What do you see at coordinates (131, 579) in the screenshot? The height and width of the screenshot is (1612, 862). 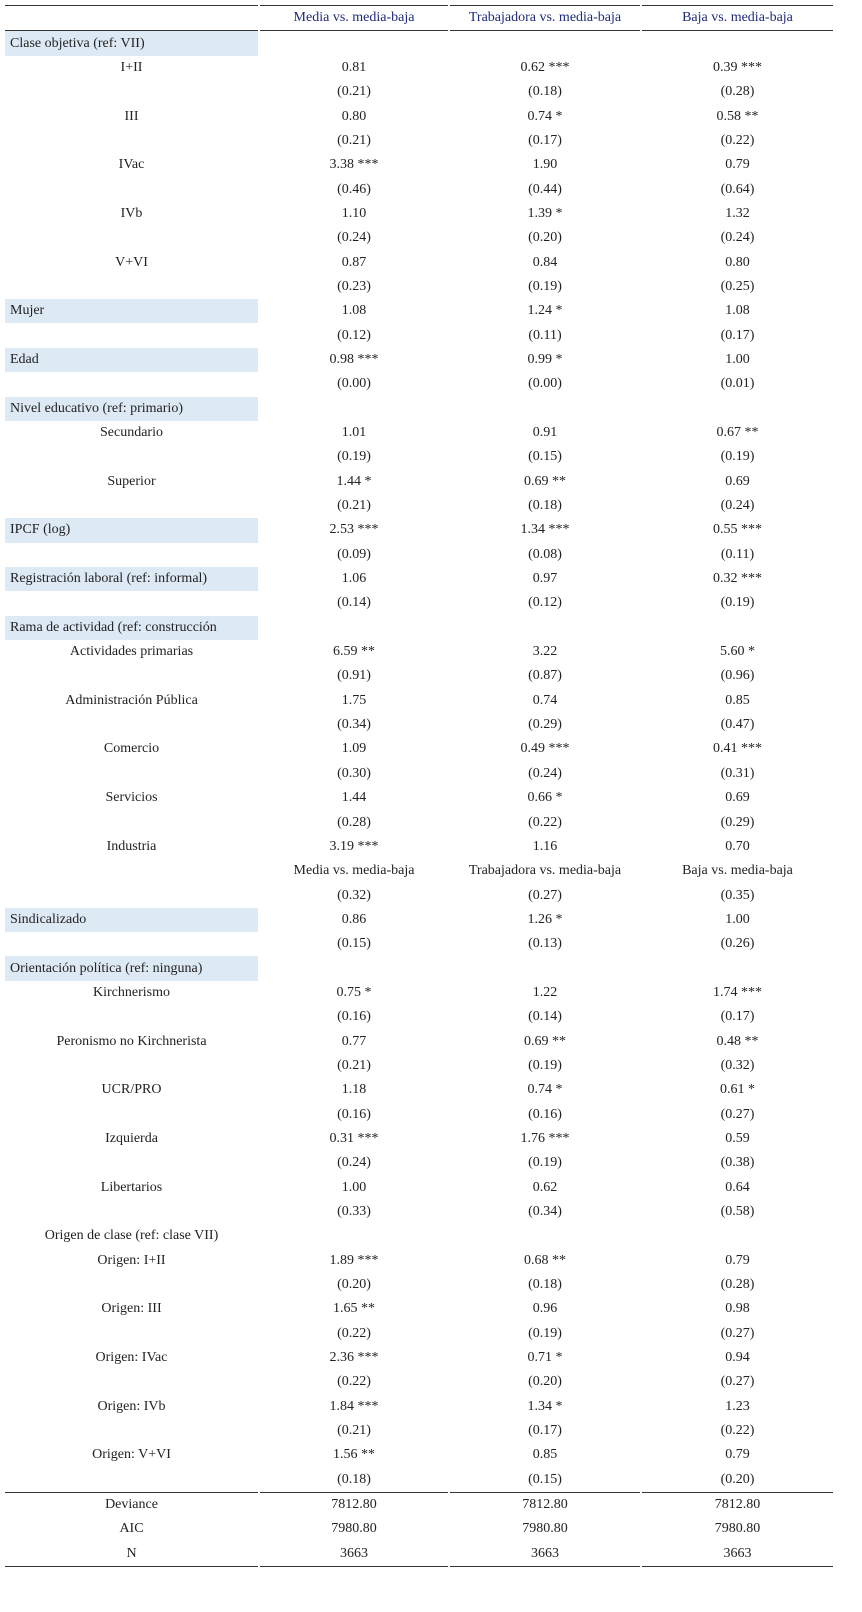 I see `row-label: Registración laboral (ref: informal)` at bounding box center [131, 579].